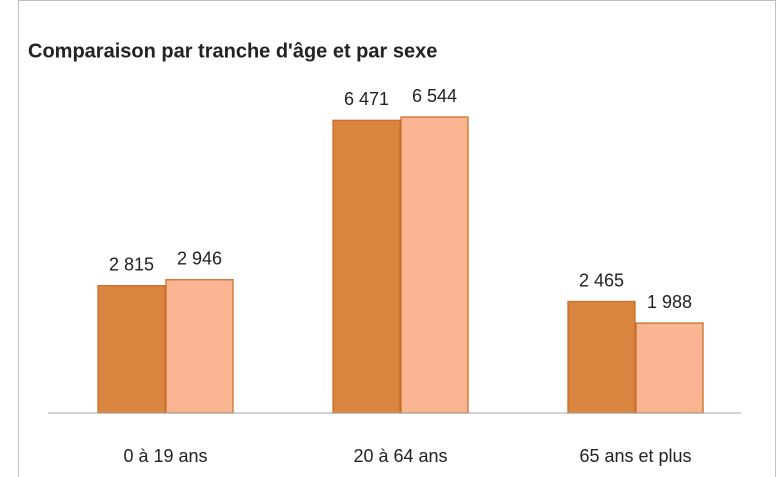  I want to click on data-label: 6 471, so click(366, 99).